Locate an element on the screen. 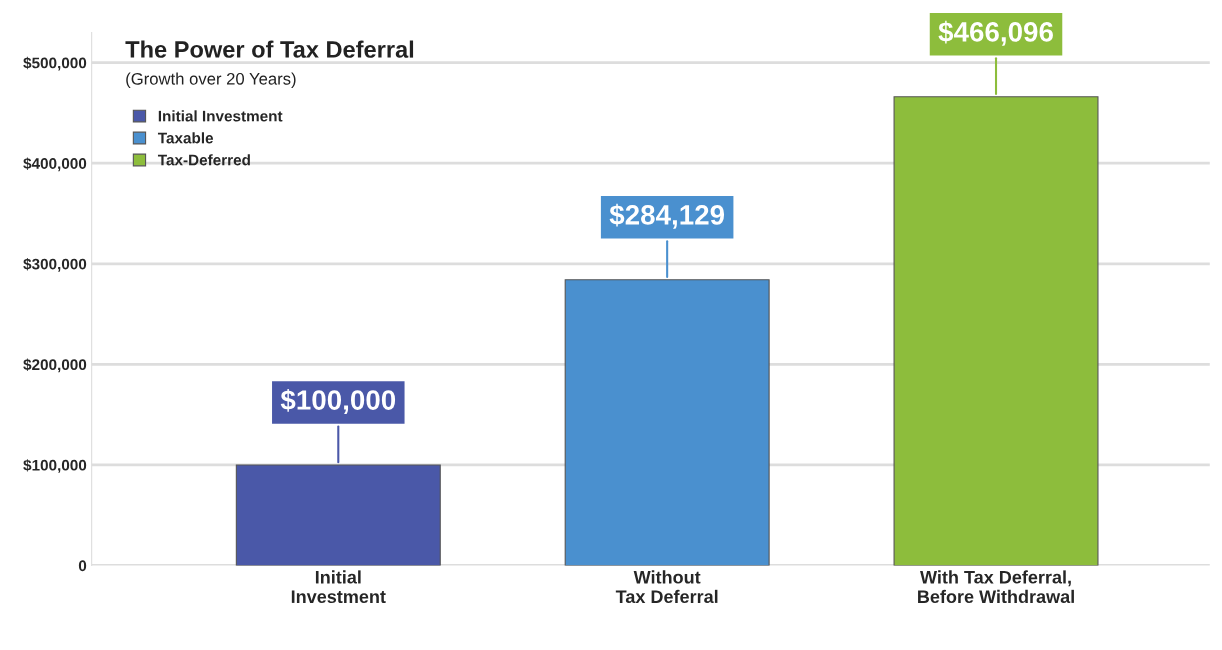 The width and height of the screenshot is (1222, 650). text: (Growth over 20 Years) is located at coordinates (211, 80).